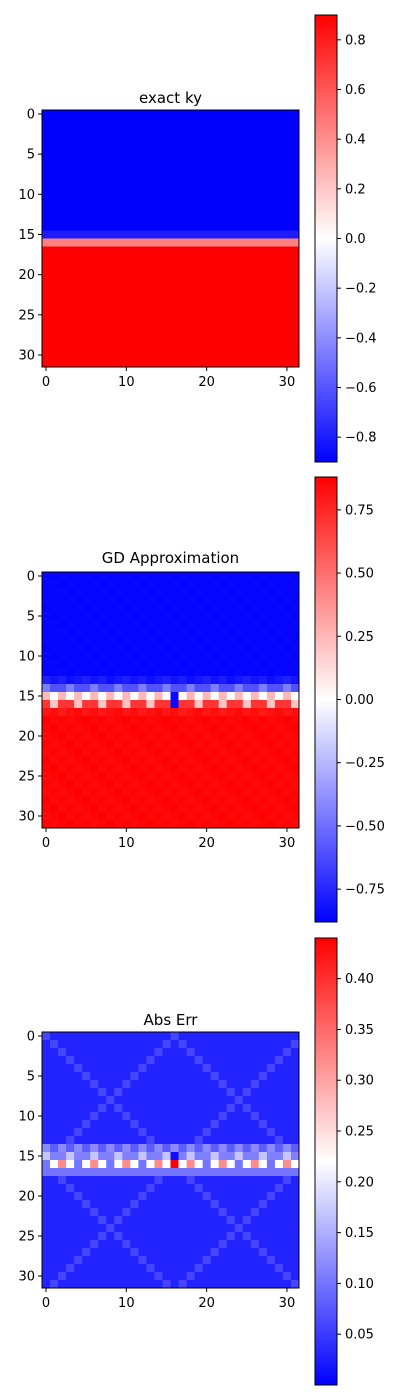 The width and height of the screenshot is (400, 1400). I want to click on y-tick-label: 30, so click(26, 817).